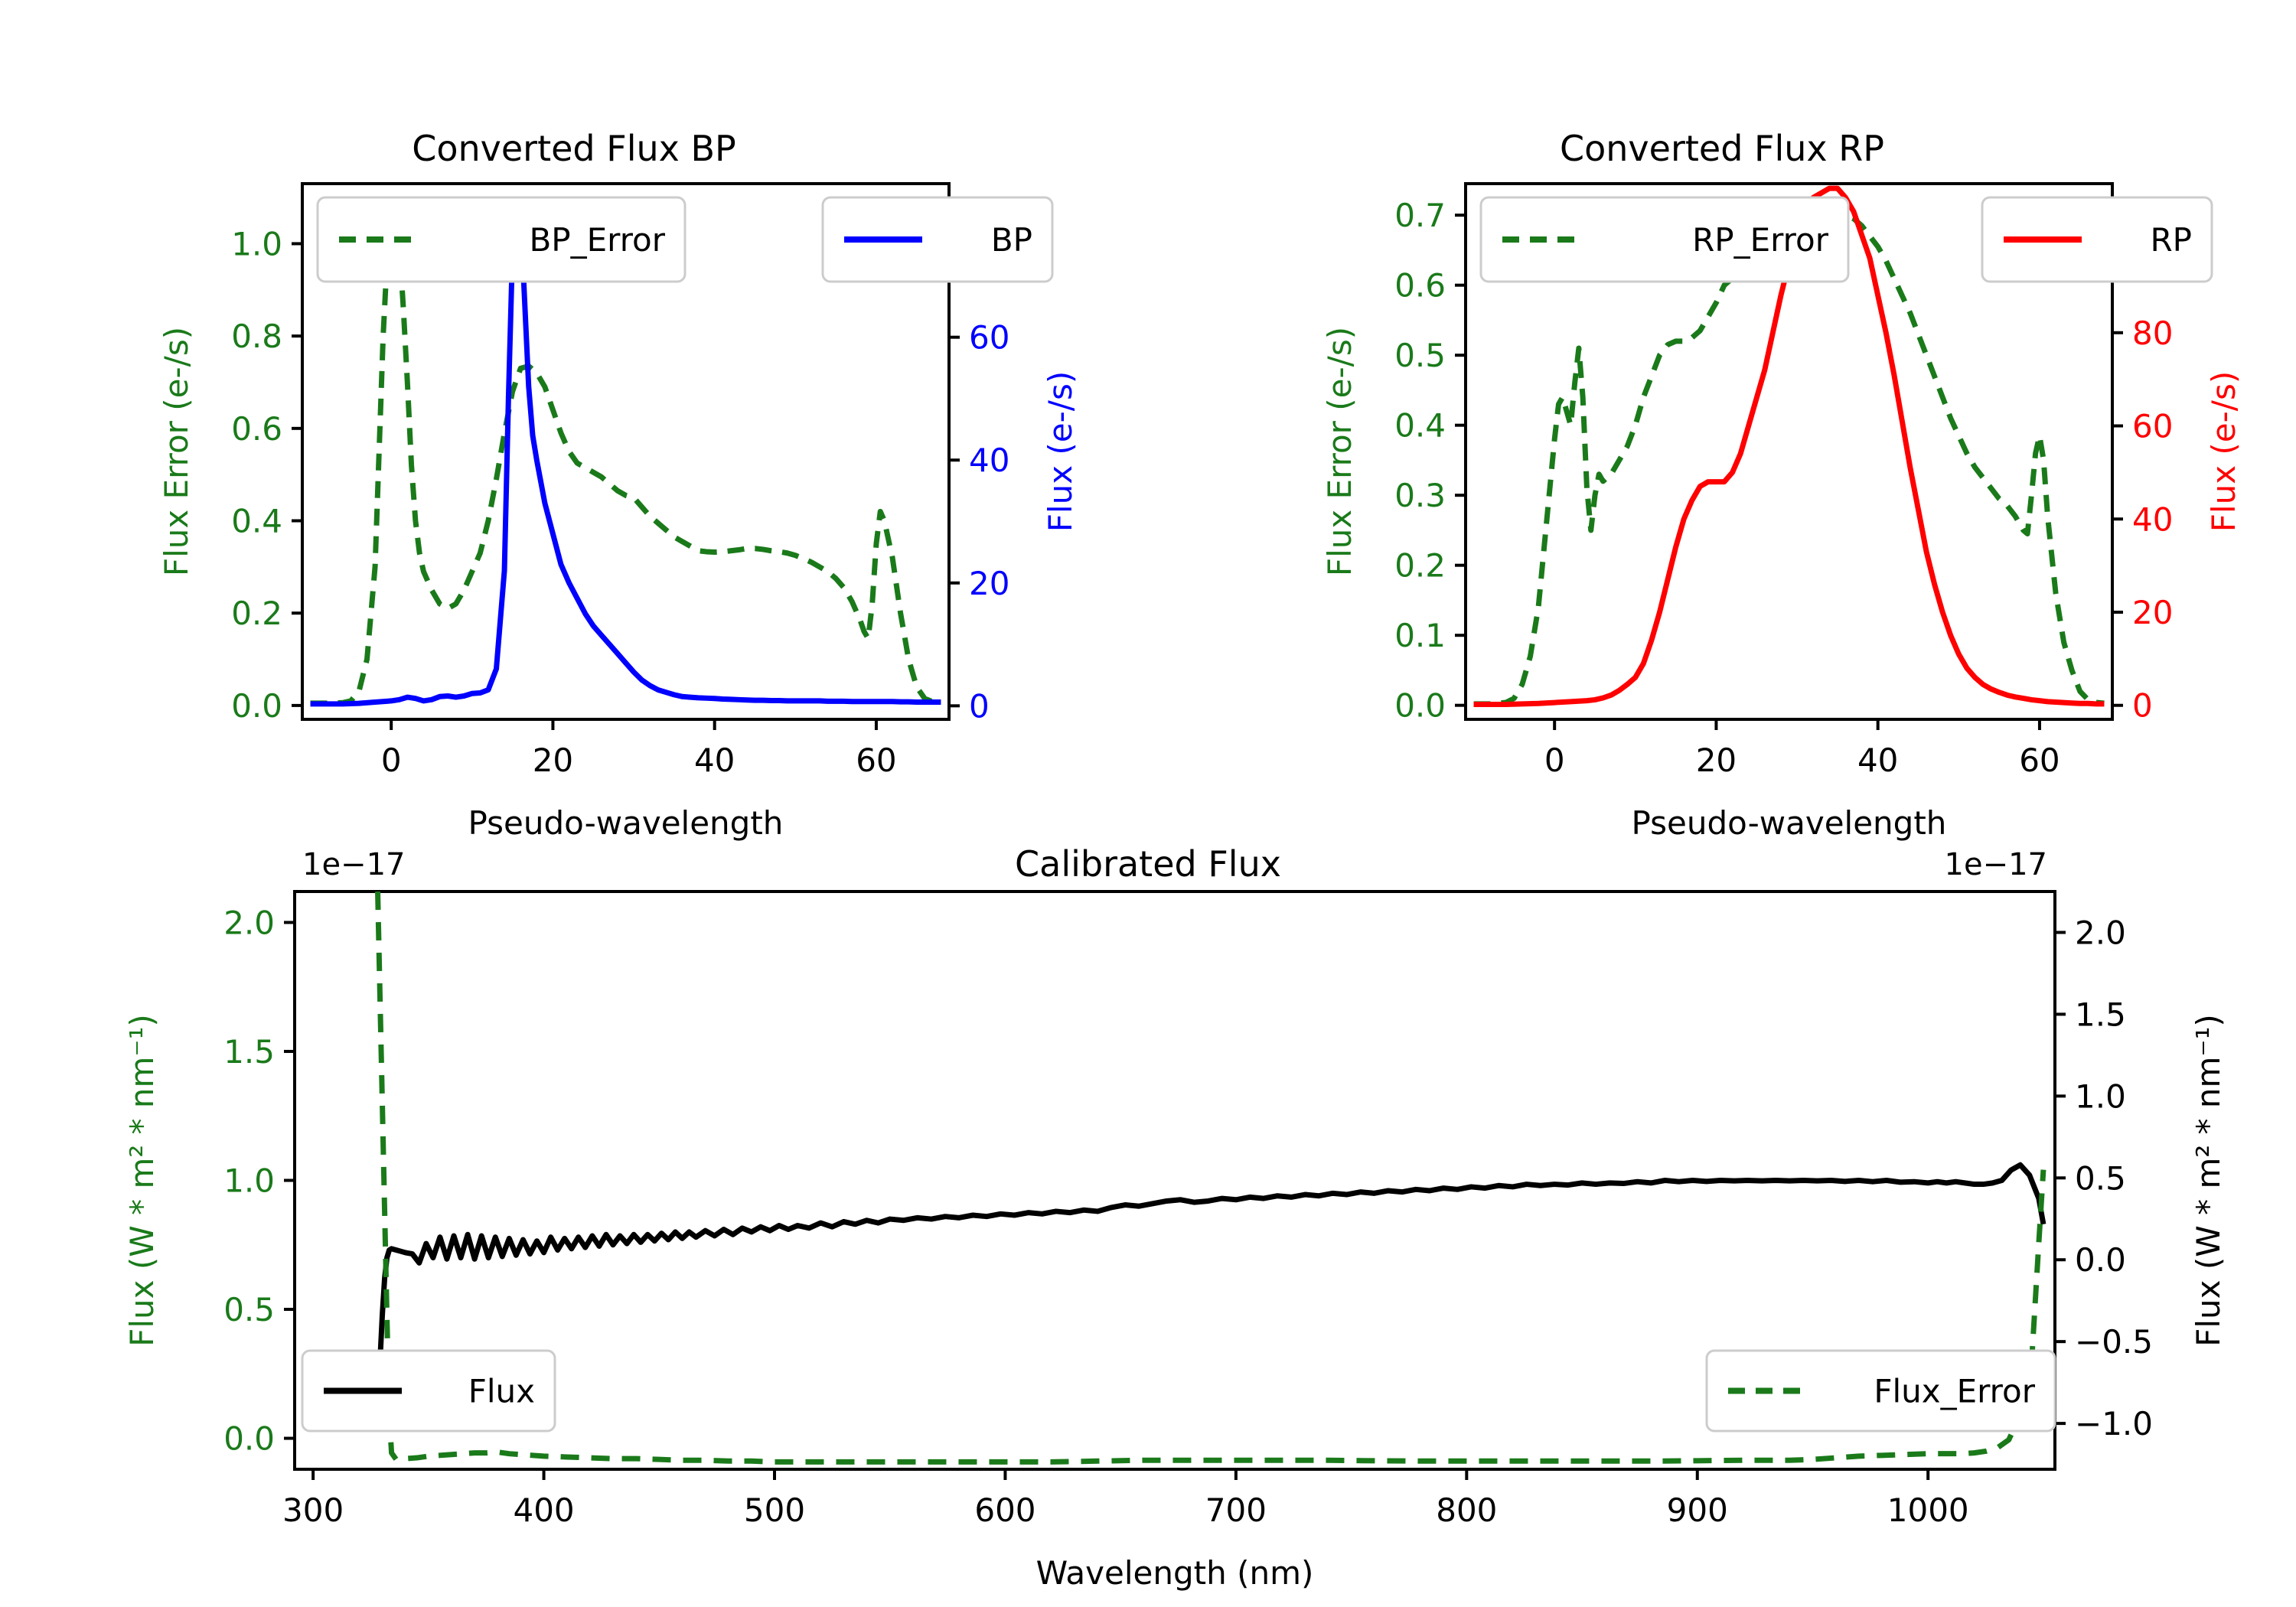 The image size is (2296, 1607). Describe the element at coordinates (1175, 1573) in the screenshot. I see `x-axis-label: Wavelength (nm)` at that location.